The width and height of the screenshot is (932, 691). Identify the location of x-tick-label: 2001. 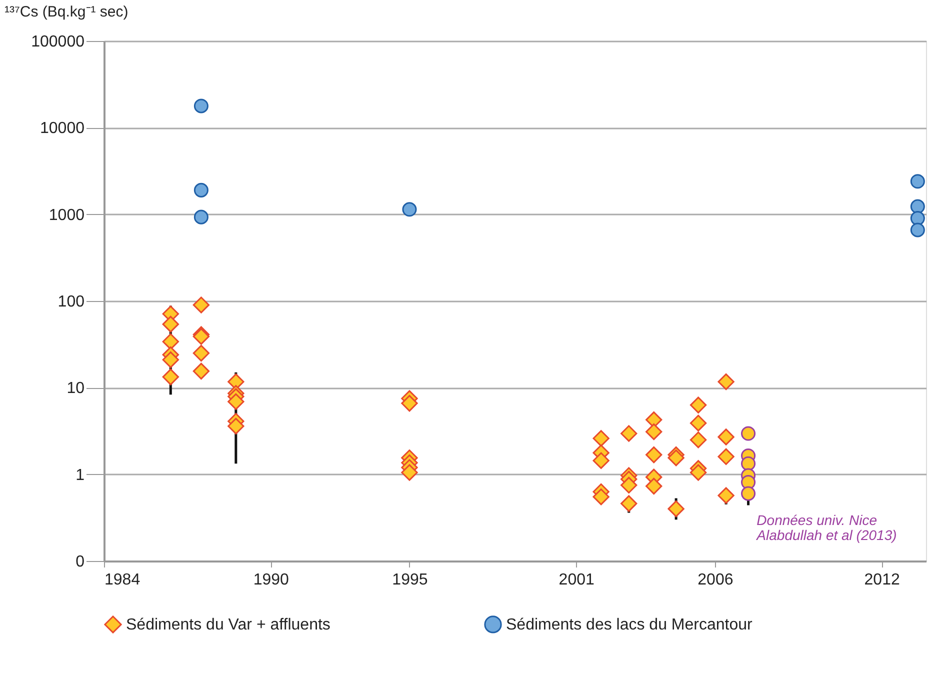
(576, 580).